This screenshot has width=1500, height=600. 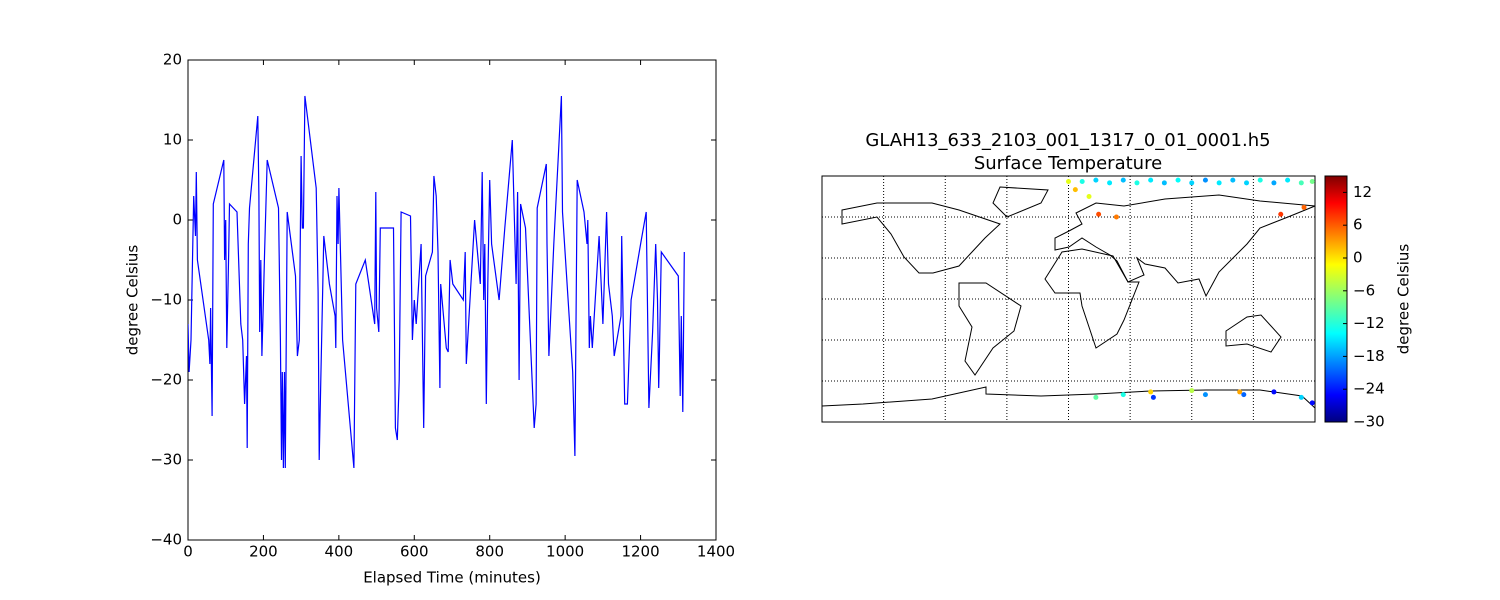 What do you see at coordinates (1369, 389) in the screenshot?
I see `colorbar-tick-label: −24` at bounding box center [1369, 389].